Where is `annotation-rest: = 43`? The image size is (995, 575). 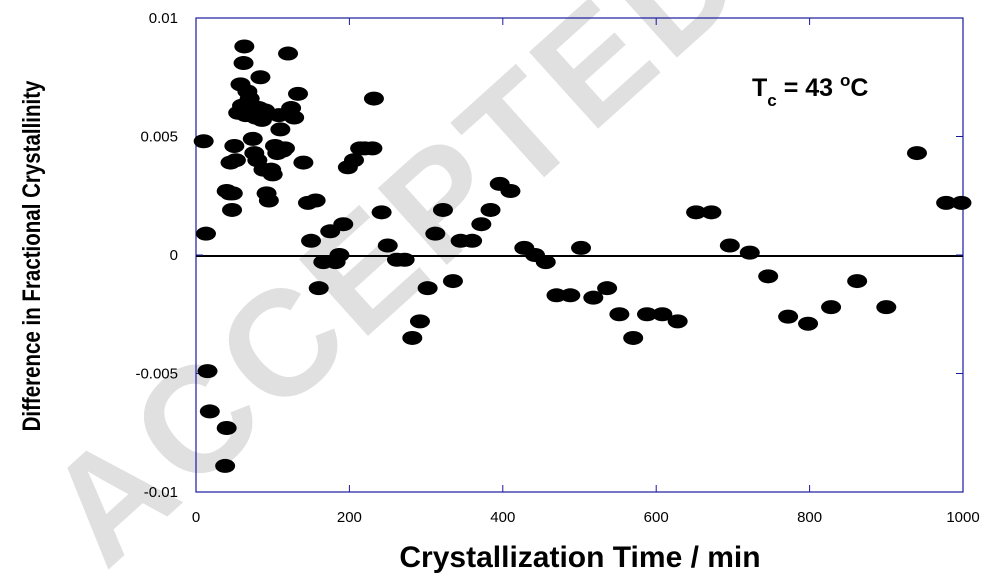
annotation-rest: = 43 is located at coordinates (808, 88).